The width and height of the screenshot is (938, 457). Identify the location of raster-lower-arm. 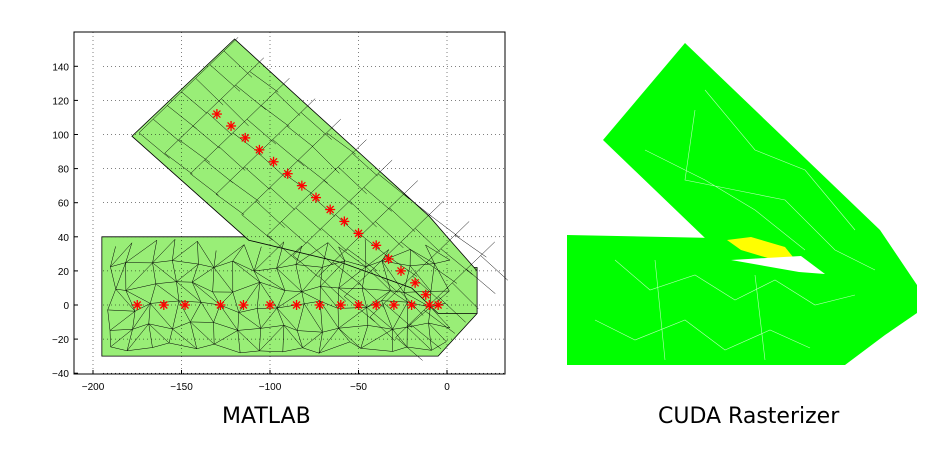
(726, 300).